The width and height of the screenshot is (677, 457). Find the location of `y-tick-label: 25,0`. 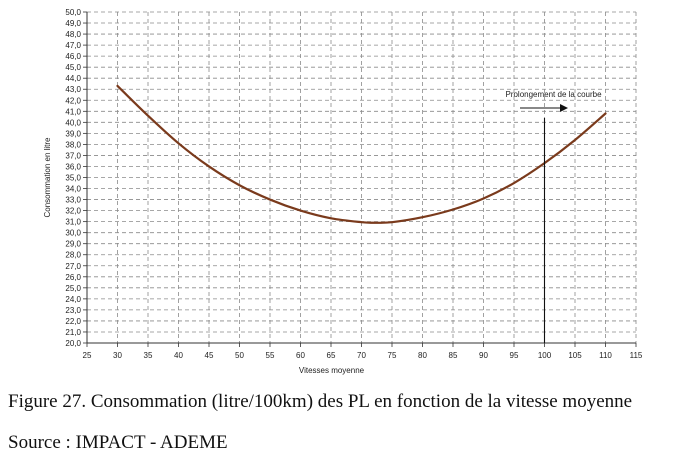

y-tick-label: 25,0 is located at coordinates (73, 288).